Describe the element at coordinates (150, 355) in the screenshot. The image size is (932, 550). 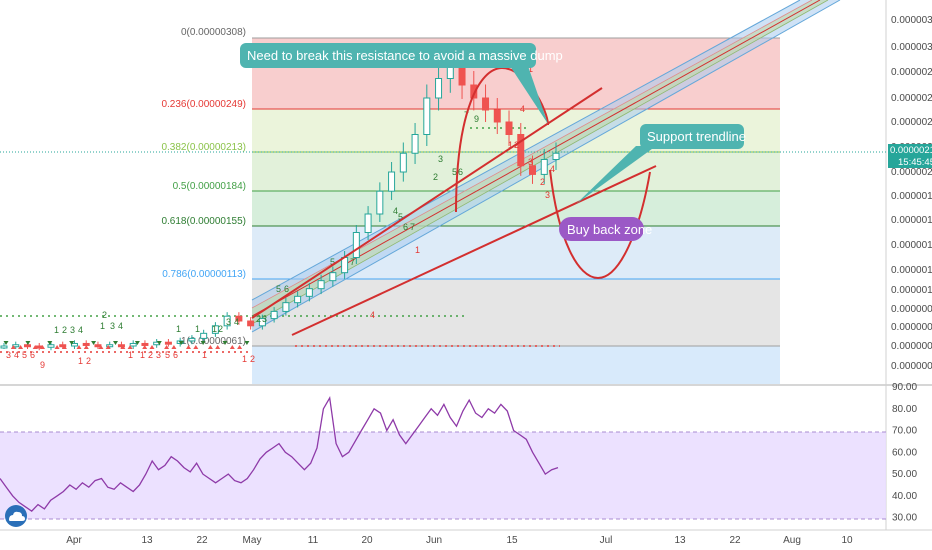
I see `td-sequential-count: 2` at that location.